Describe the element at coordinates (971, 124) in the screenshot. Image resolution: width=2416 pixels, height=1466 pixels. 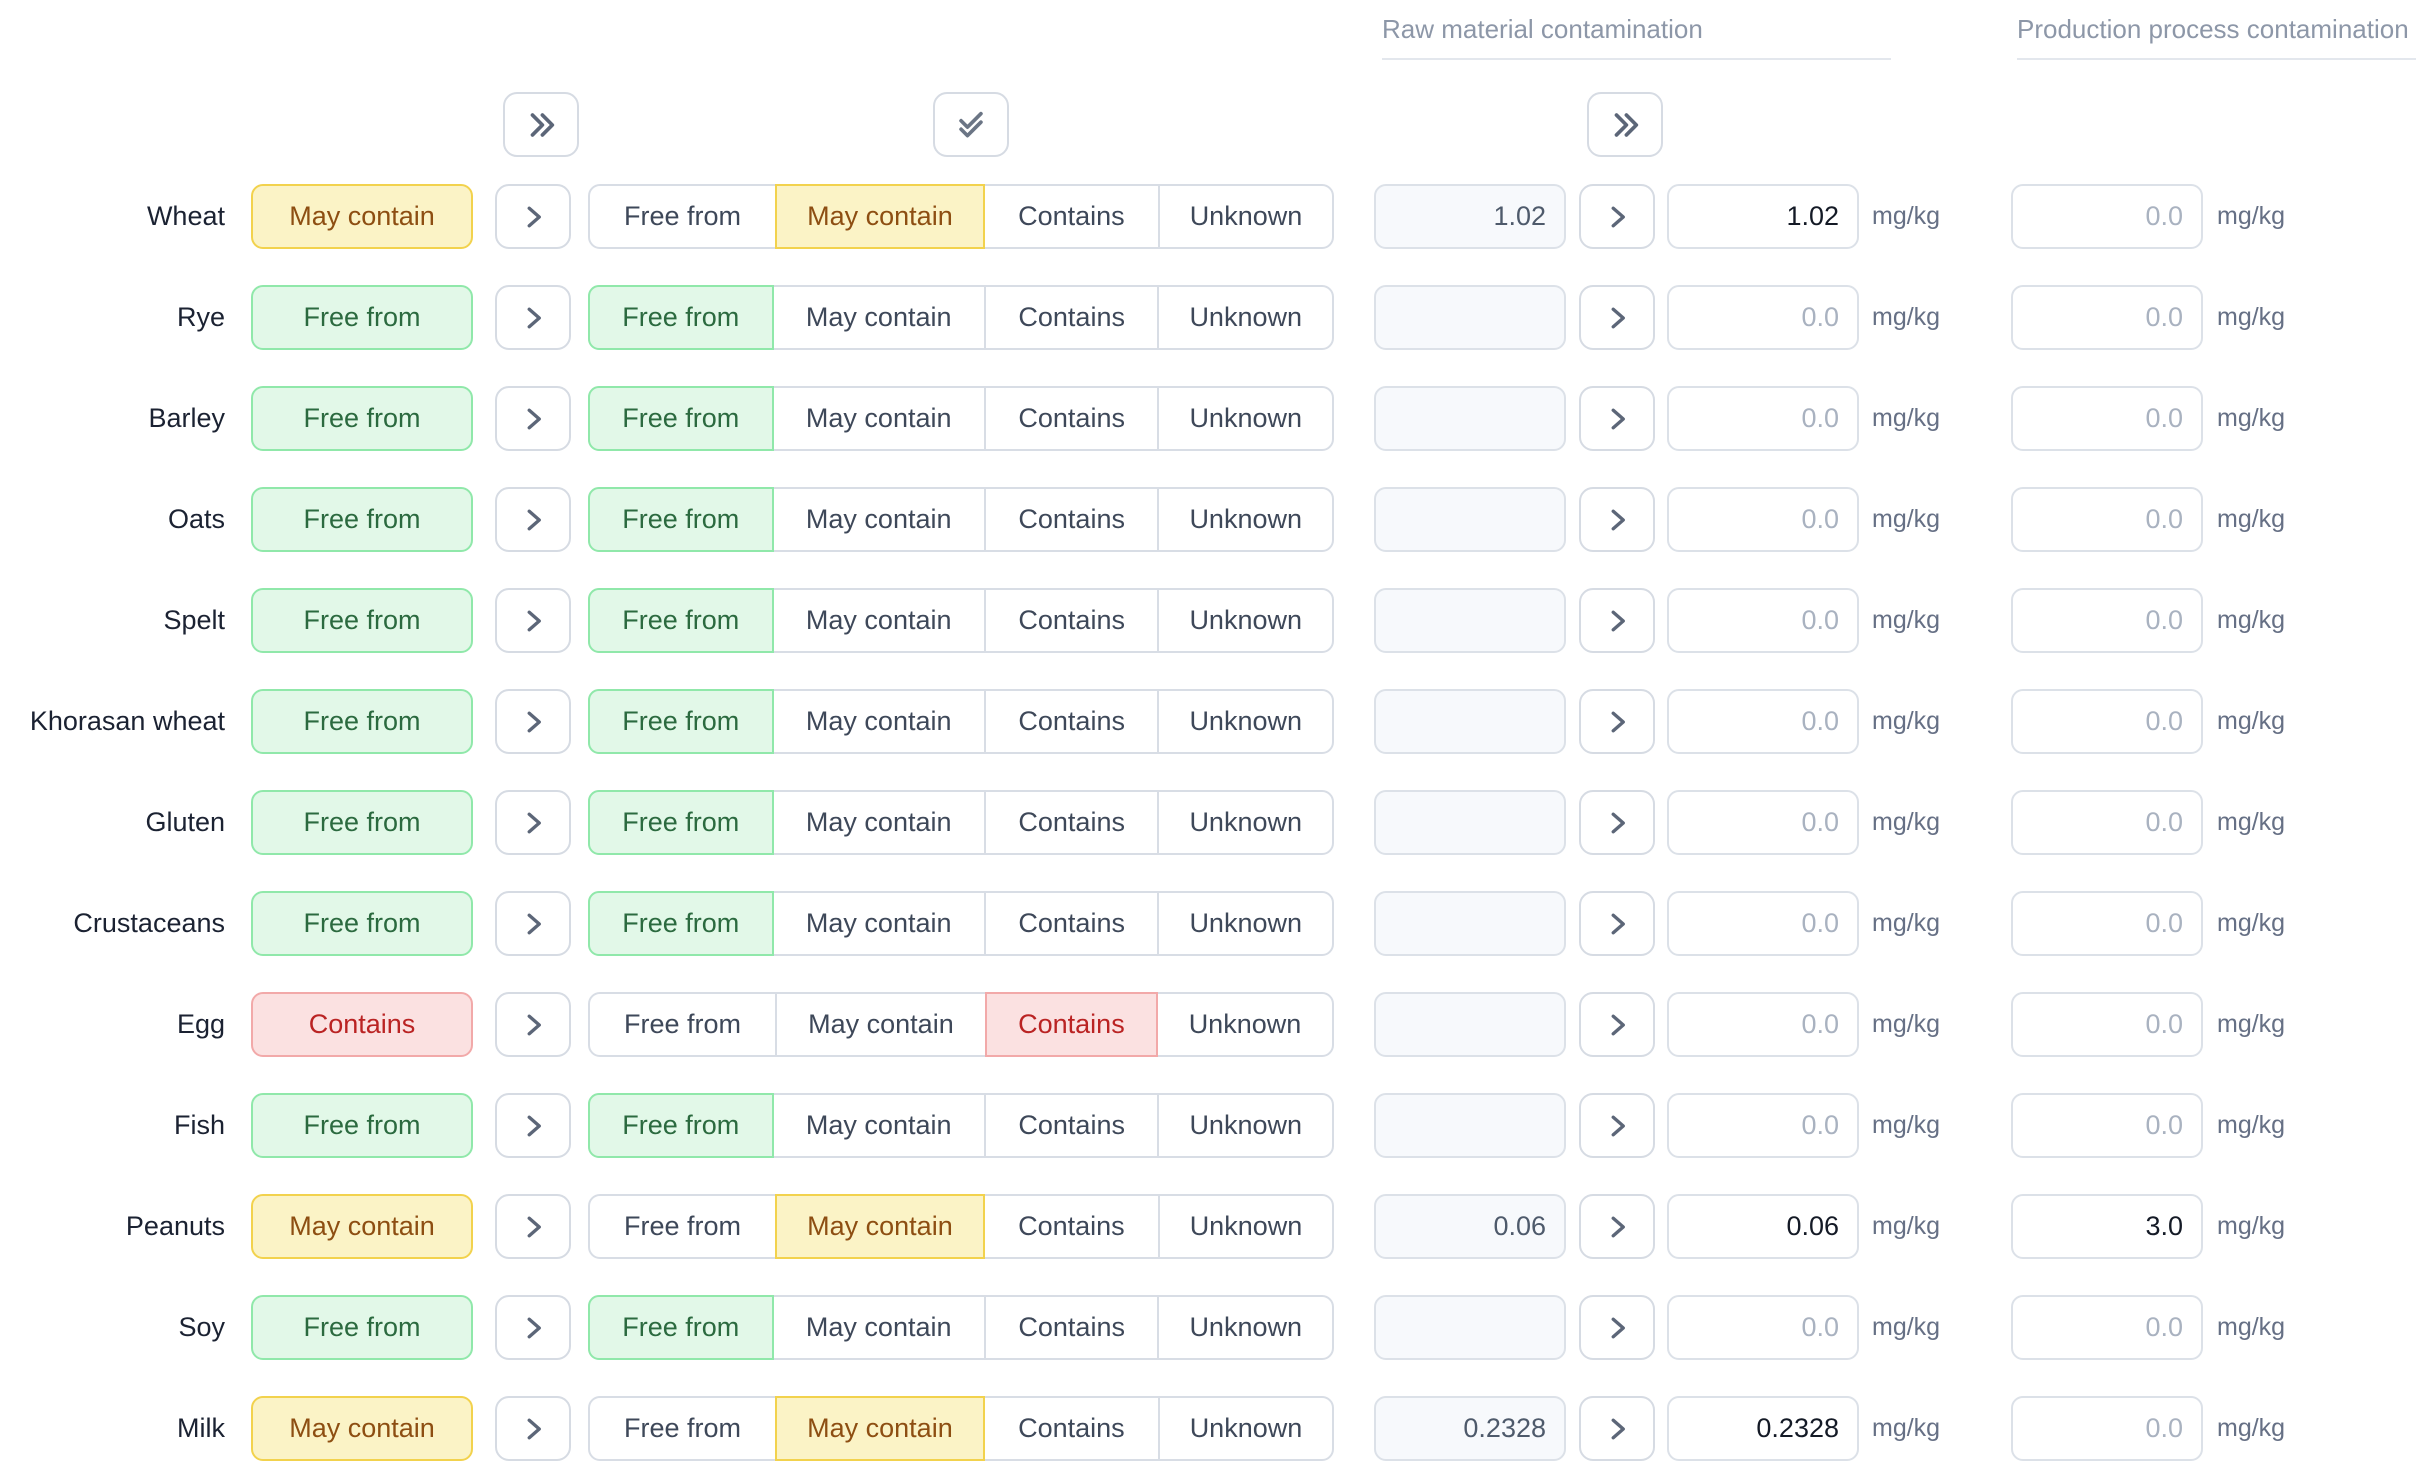
I see `apply-all-statuses-button` at that location.